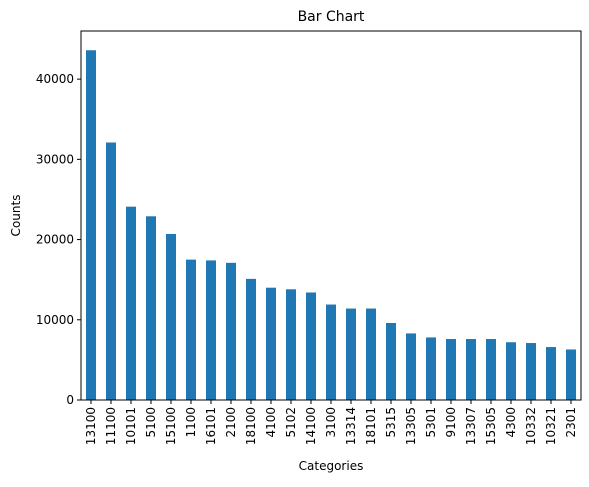  I want to click on x-tick-label: 13305, so click(411, 426).